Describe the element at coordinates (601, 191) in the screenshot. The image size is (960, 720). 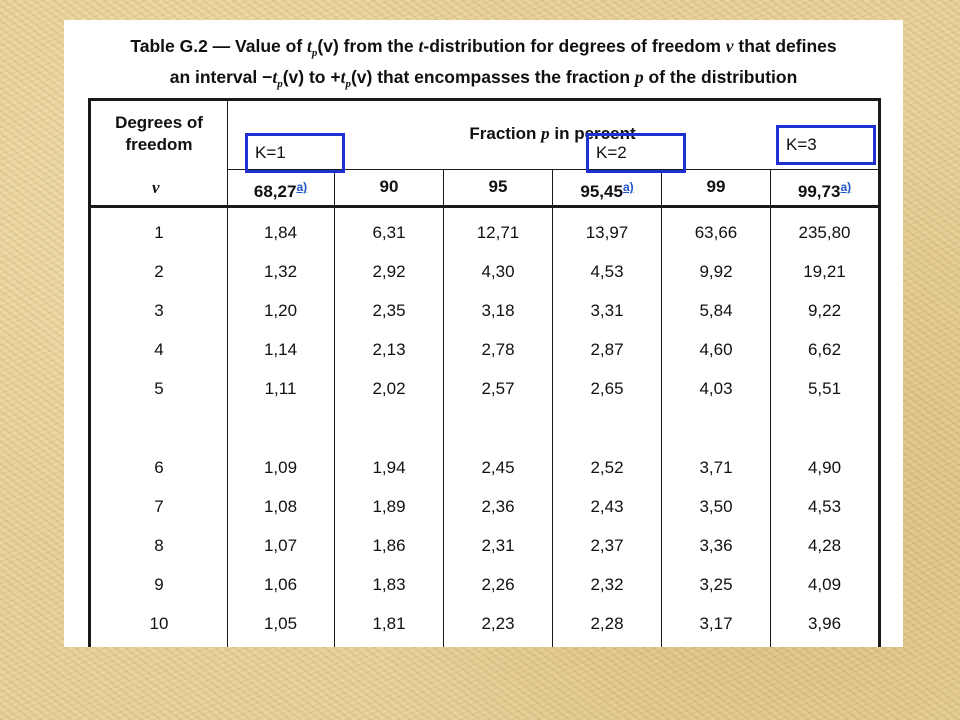
I see `column-header-value: 95,45` at that location.